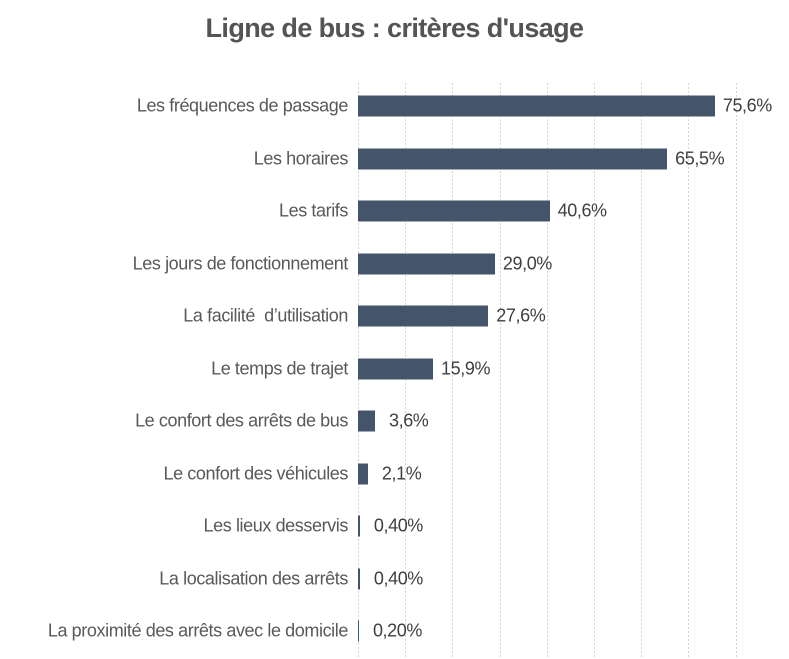  Describe the element at coordinates (255, 473) in the screenshot. I see `category-label: Le confort des véhicules` at that location.